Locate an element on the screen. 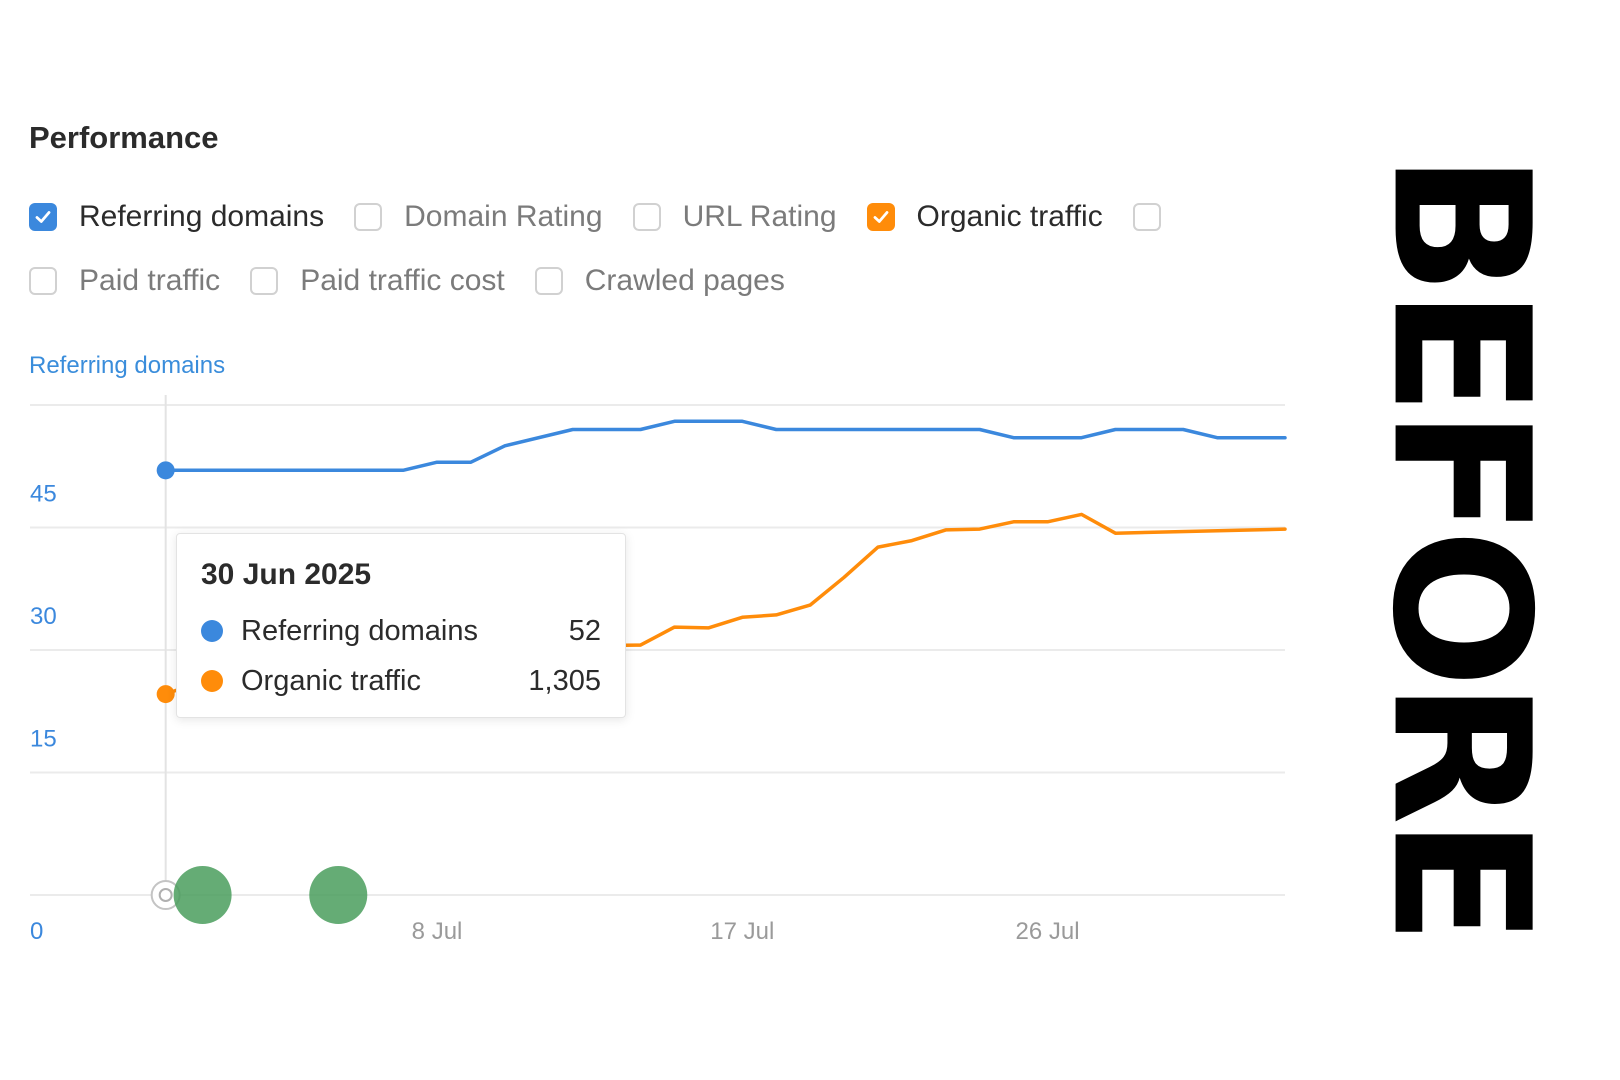 The height and width of the screenshot is (1080, 1620). metric-checkbox-organic-traffic: Organic traffic is located at coordinates (984, 217).